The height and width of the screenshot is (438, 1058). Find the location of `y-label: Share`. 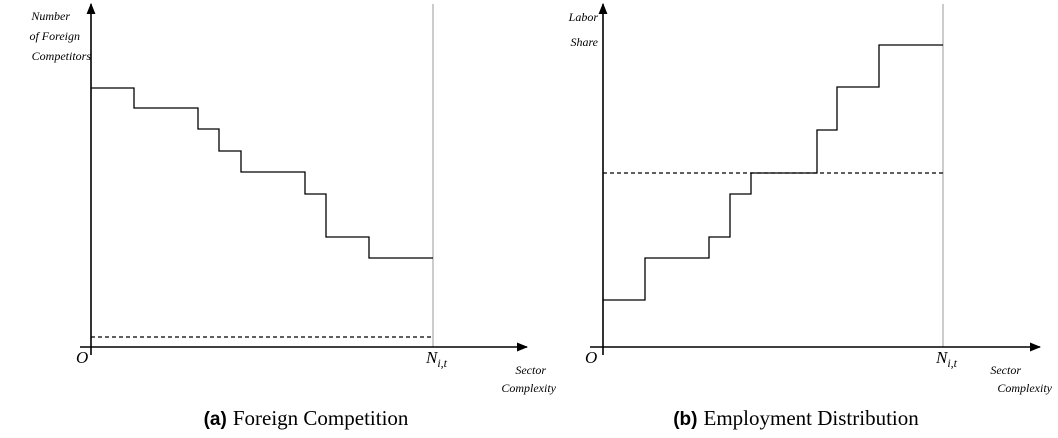

y-label: Share is located at coordinates (584, 42).